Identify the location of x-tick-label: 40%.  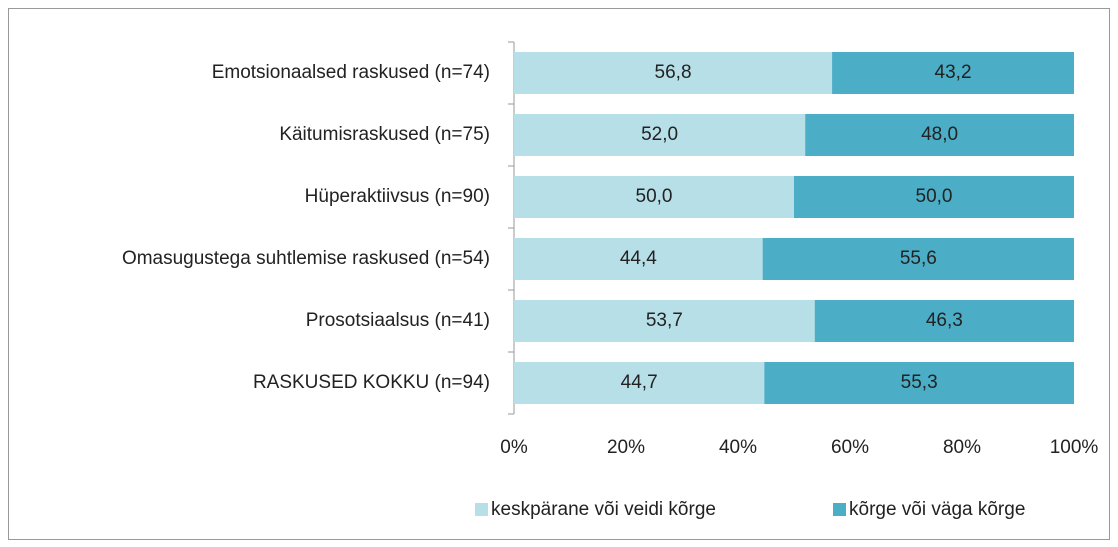
(738, 447).